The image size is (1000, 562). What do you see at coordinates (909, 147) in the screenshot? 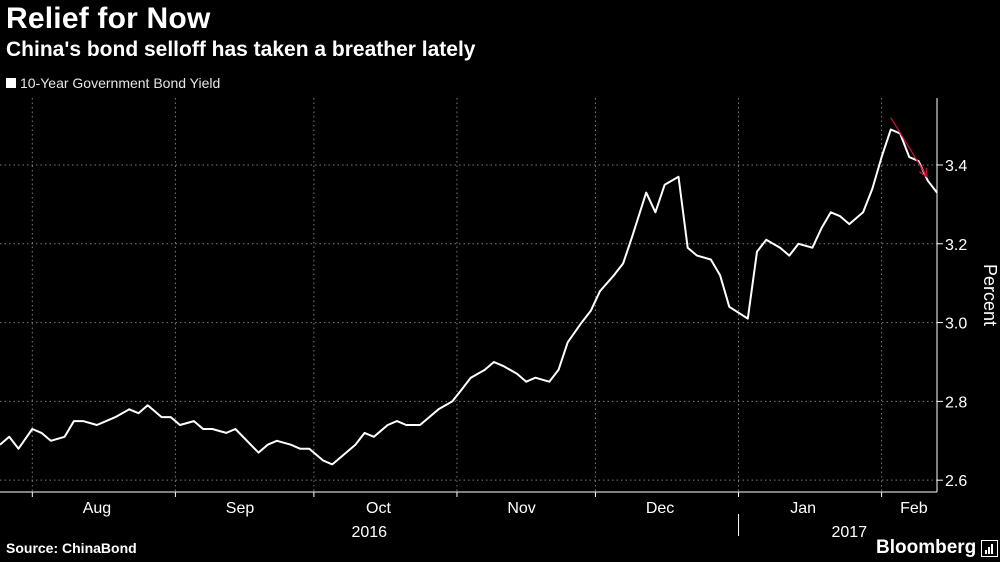
I see `trend-arrow` at bounding box center [909, 147].